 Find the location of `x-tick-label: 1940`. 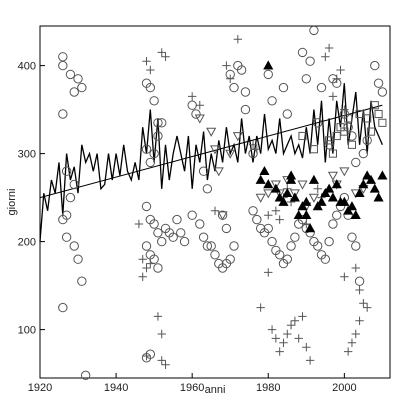

x-tick-label: 1940 is located at coordinates (116, 388).